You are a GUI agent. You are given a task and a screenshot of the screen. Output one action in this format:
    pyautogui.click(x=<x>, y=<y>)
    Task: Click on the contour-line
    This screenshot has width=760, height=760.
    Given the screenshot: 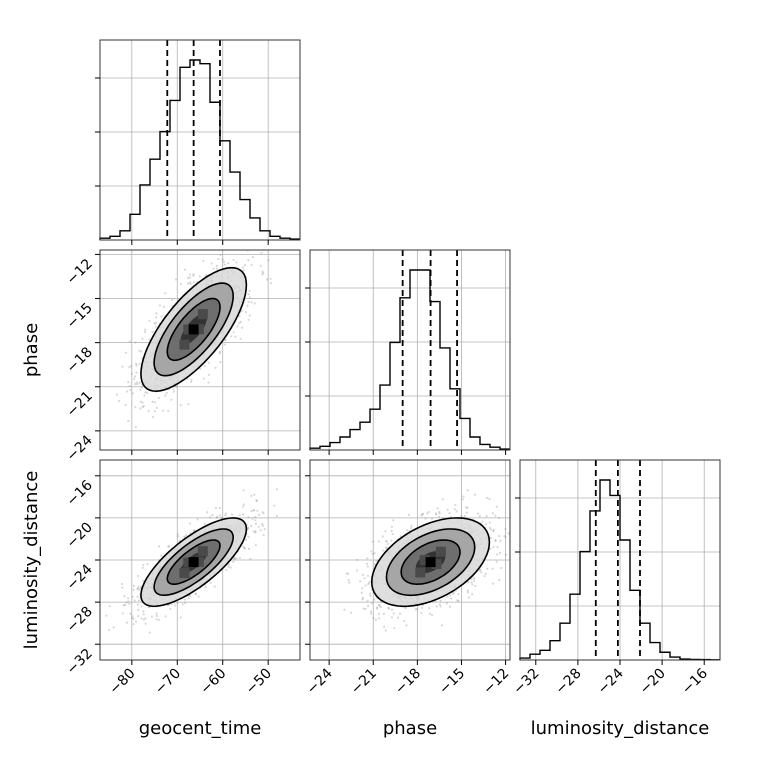 What is the action you would take?
    pyautogui.click(x=194, y=329)
    